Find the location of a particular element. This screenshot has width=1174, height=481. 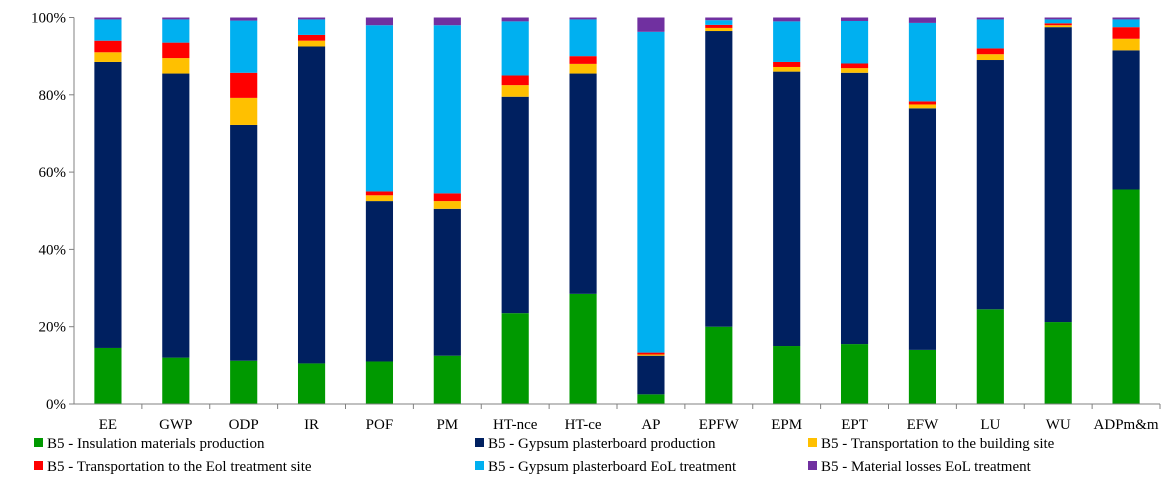

x-tick-label: EPM is located at coordinates (786, 425).